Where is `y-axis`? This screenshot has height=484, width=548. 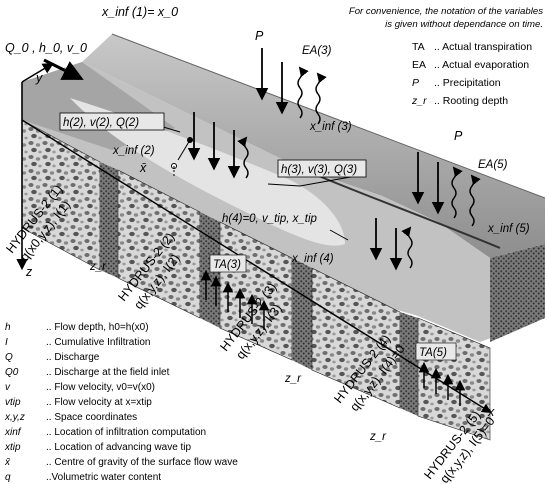
y-axis is located at coordinates (37, 72).